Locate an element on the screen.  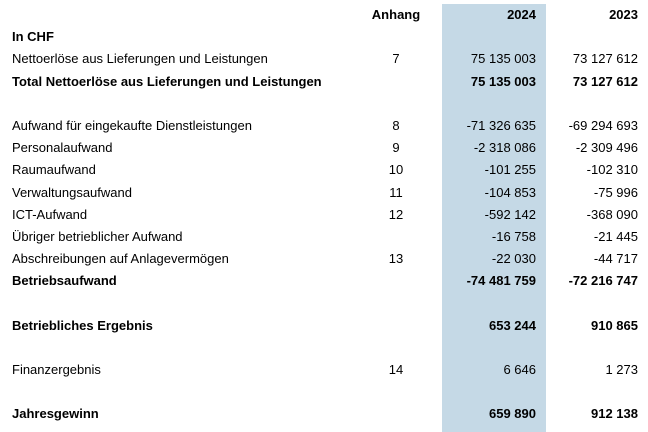
row-value-prior: 910 865 is located at coordinates (614, 325).